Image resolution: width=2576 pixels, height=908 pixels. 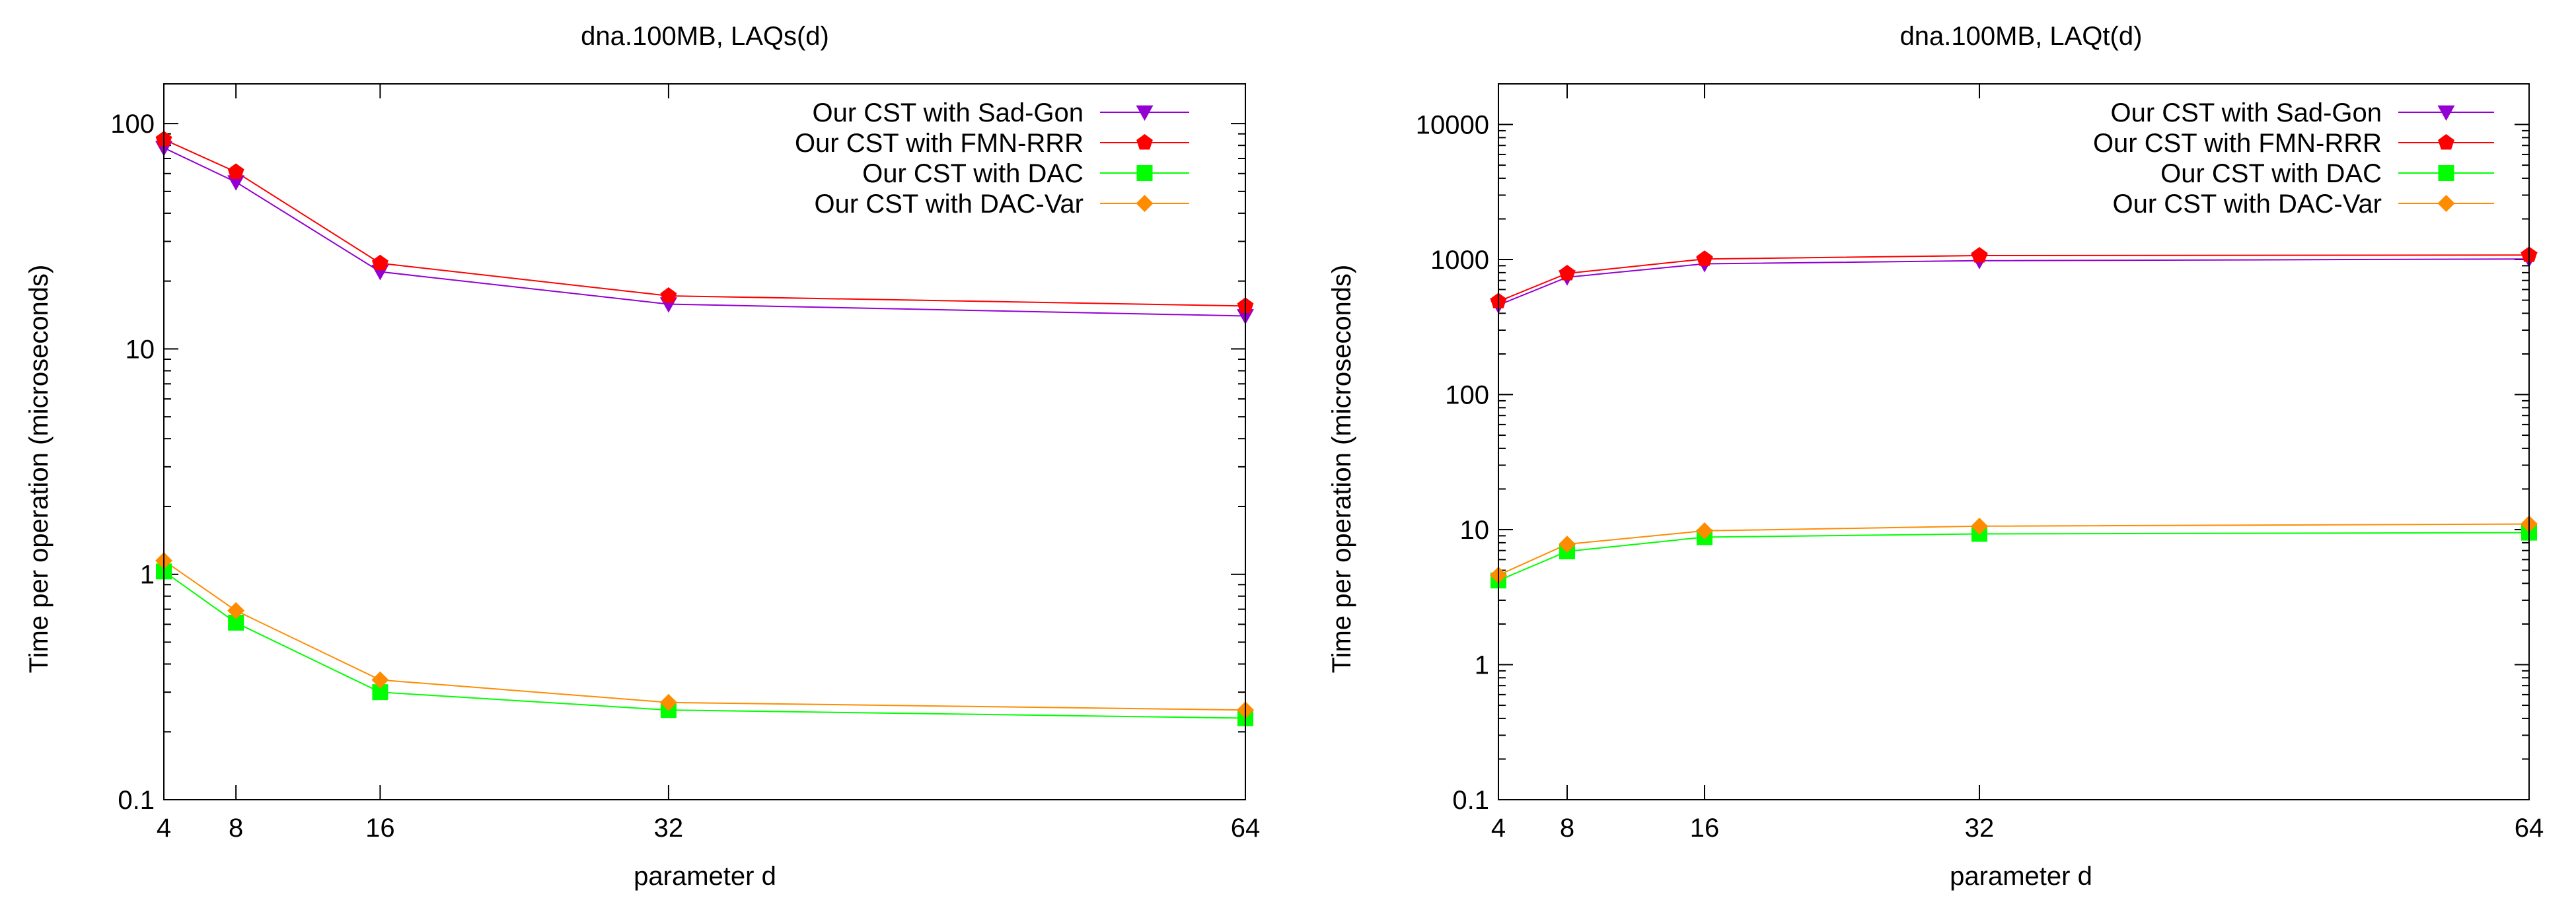 I want to click on y-tick-label: 10000, so click(x=1452, y=125).